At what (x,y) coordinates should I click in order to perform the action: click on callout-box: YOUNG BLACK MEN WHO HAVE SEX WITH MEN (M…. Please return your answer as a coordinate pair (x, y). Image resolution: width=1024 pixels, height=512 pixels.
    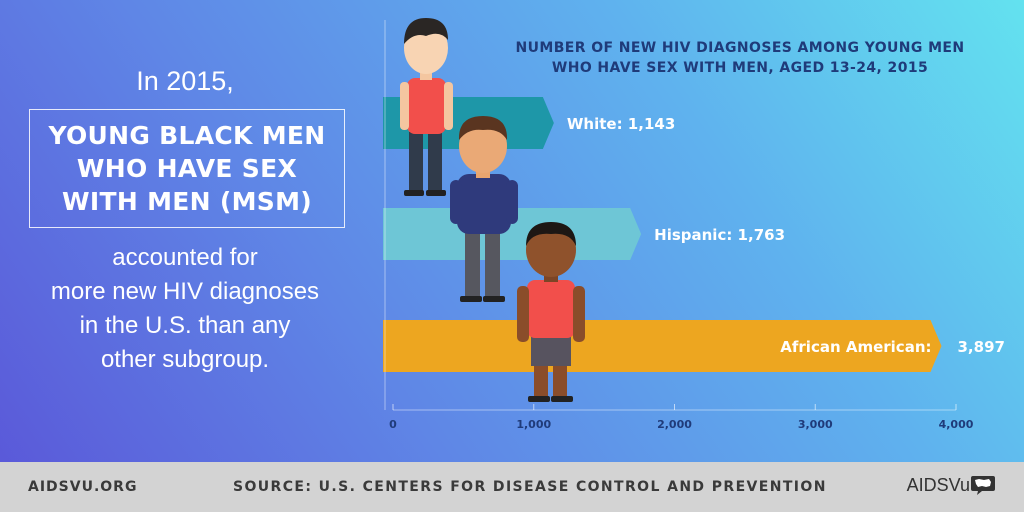
    Looking at the image, I should click on (187, 168).